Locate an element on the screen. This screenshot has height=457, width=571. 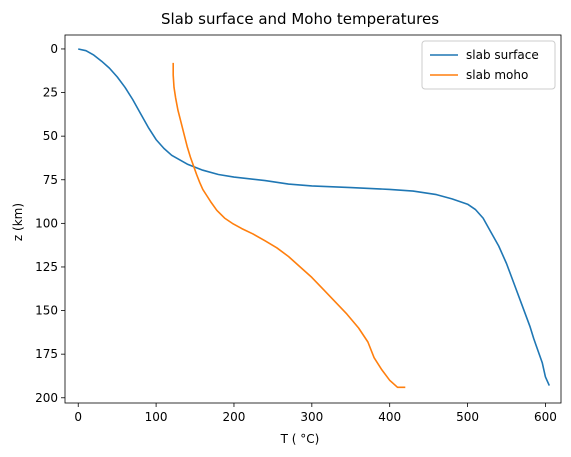
legend: slab surface slab moho is located at coordinates (488, 65).